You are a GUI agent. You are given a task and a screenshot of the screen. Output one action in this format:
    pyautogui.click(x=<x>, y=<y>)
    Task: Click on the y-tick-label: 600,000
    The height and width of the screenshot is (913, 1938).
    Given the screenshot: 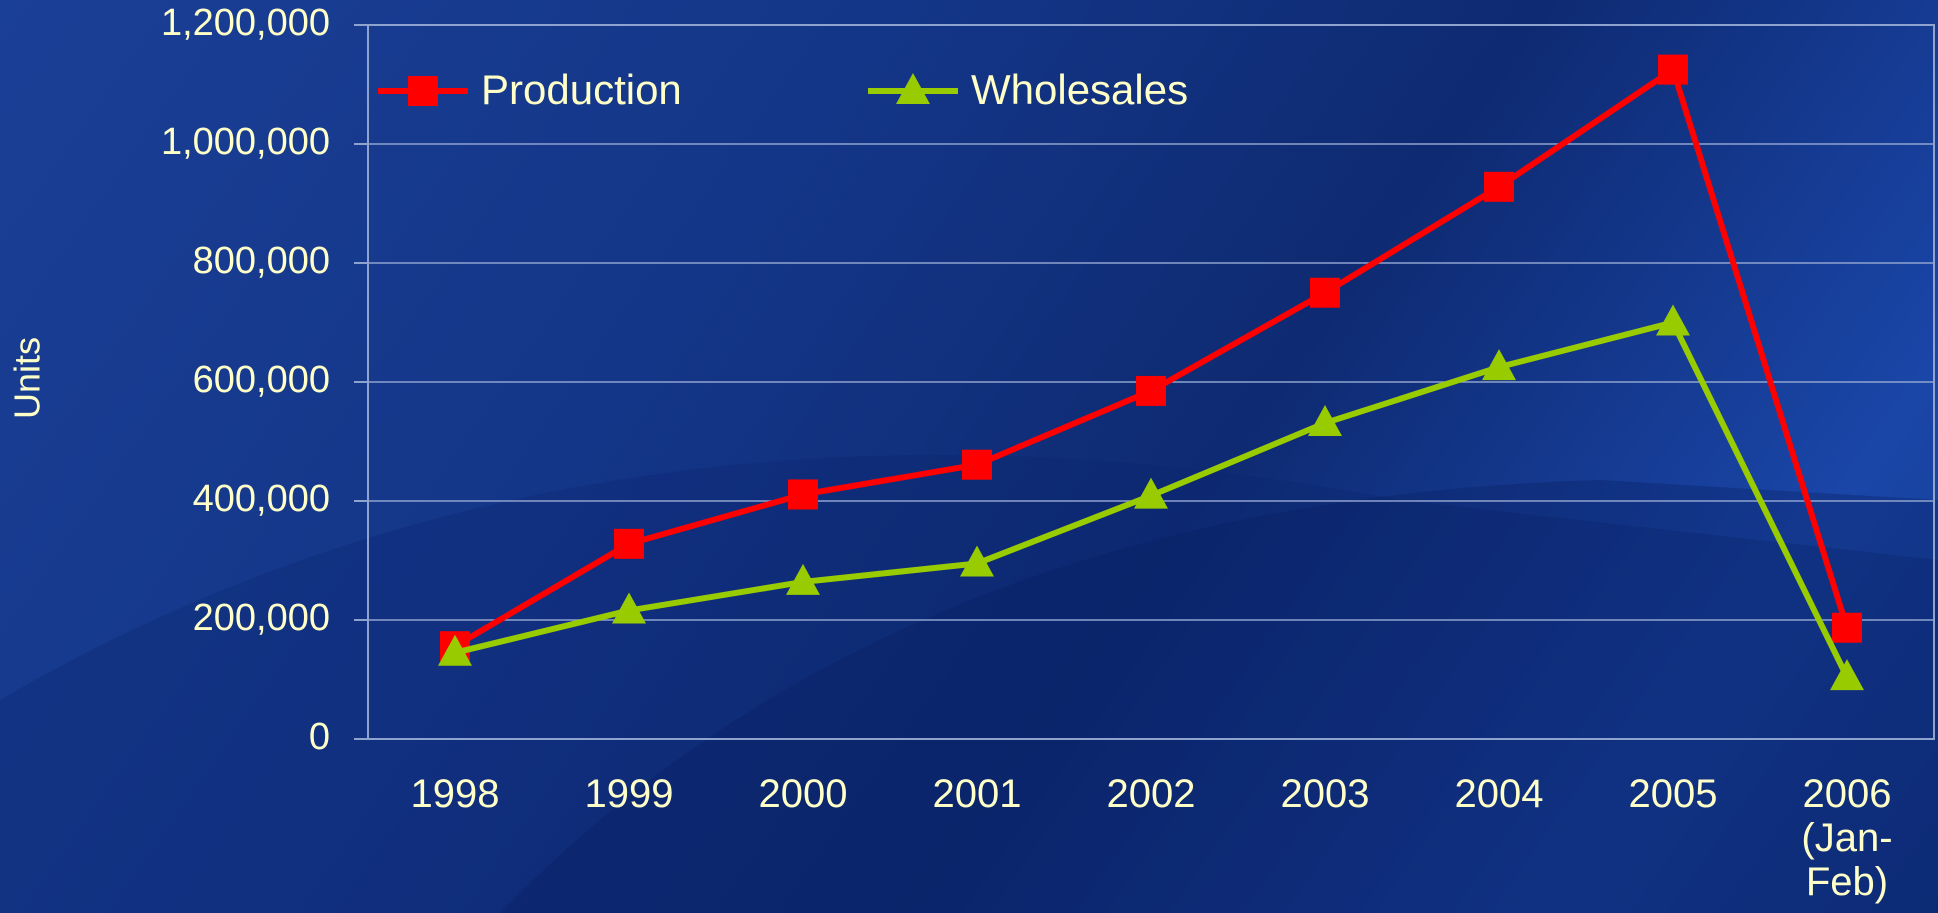 What is the action you would take?
    pyautogui.click(x=261, y=380)
    